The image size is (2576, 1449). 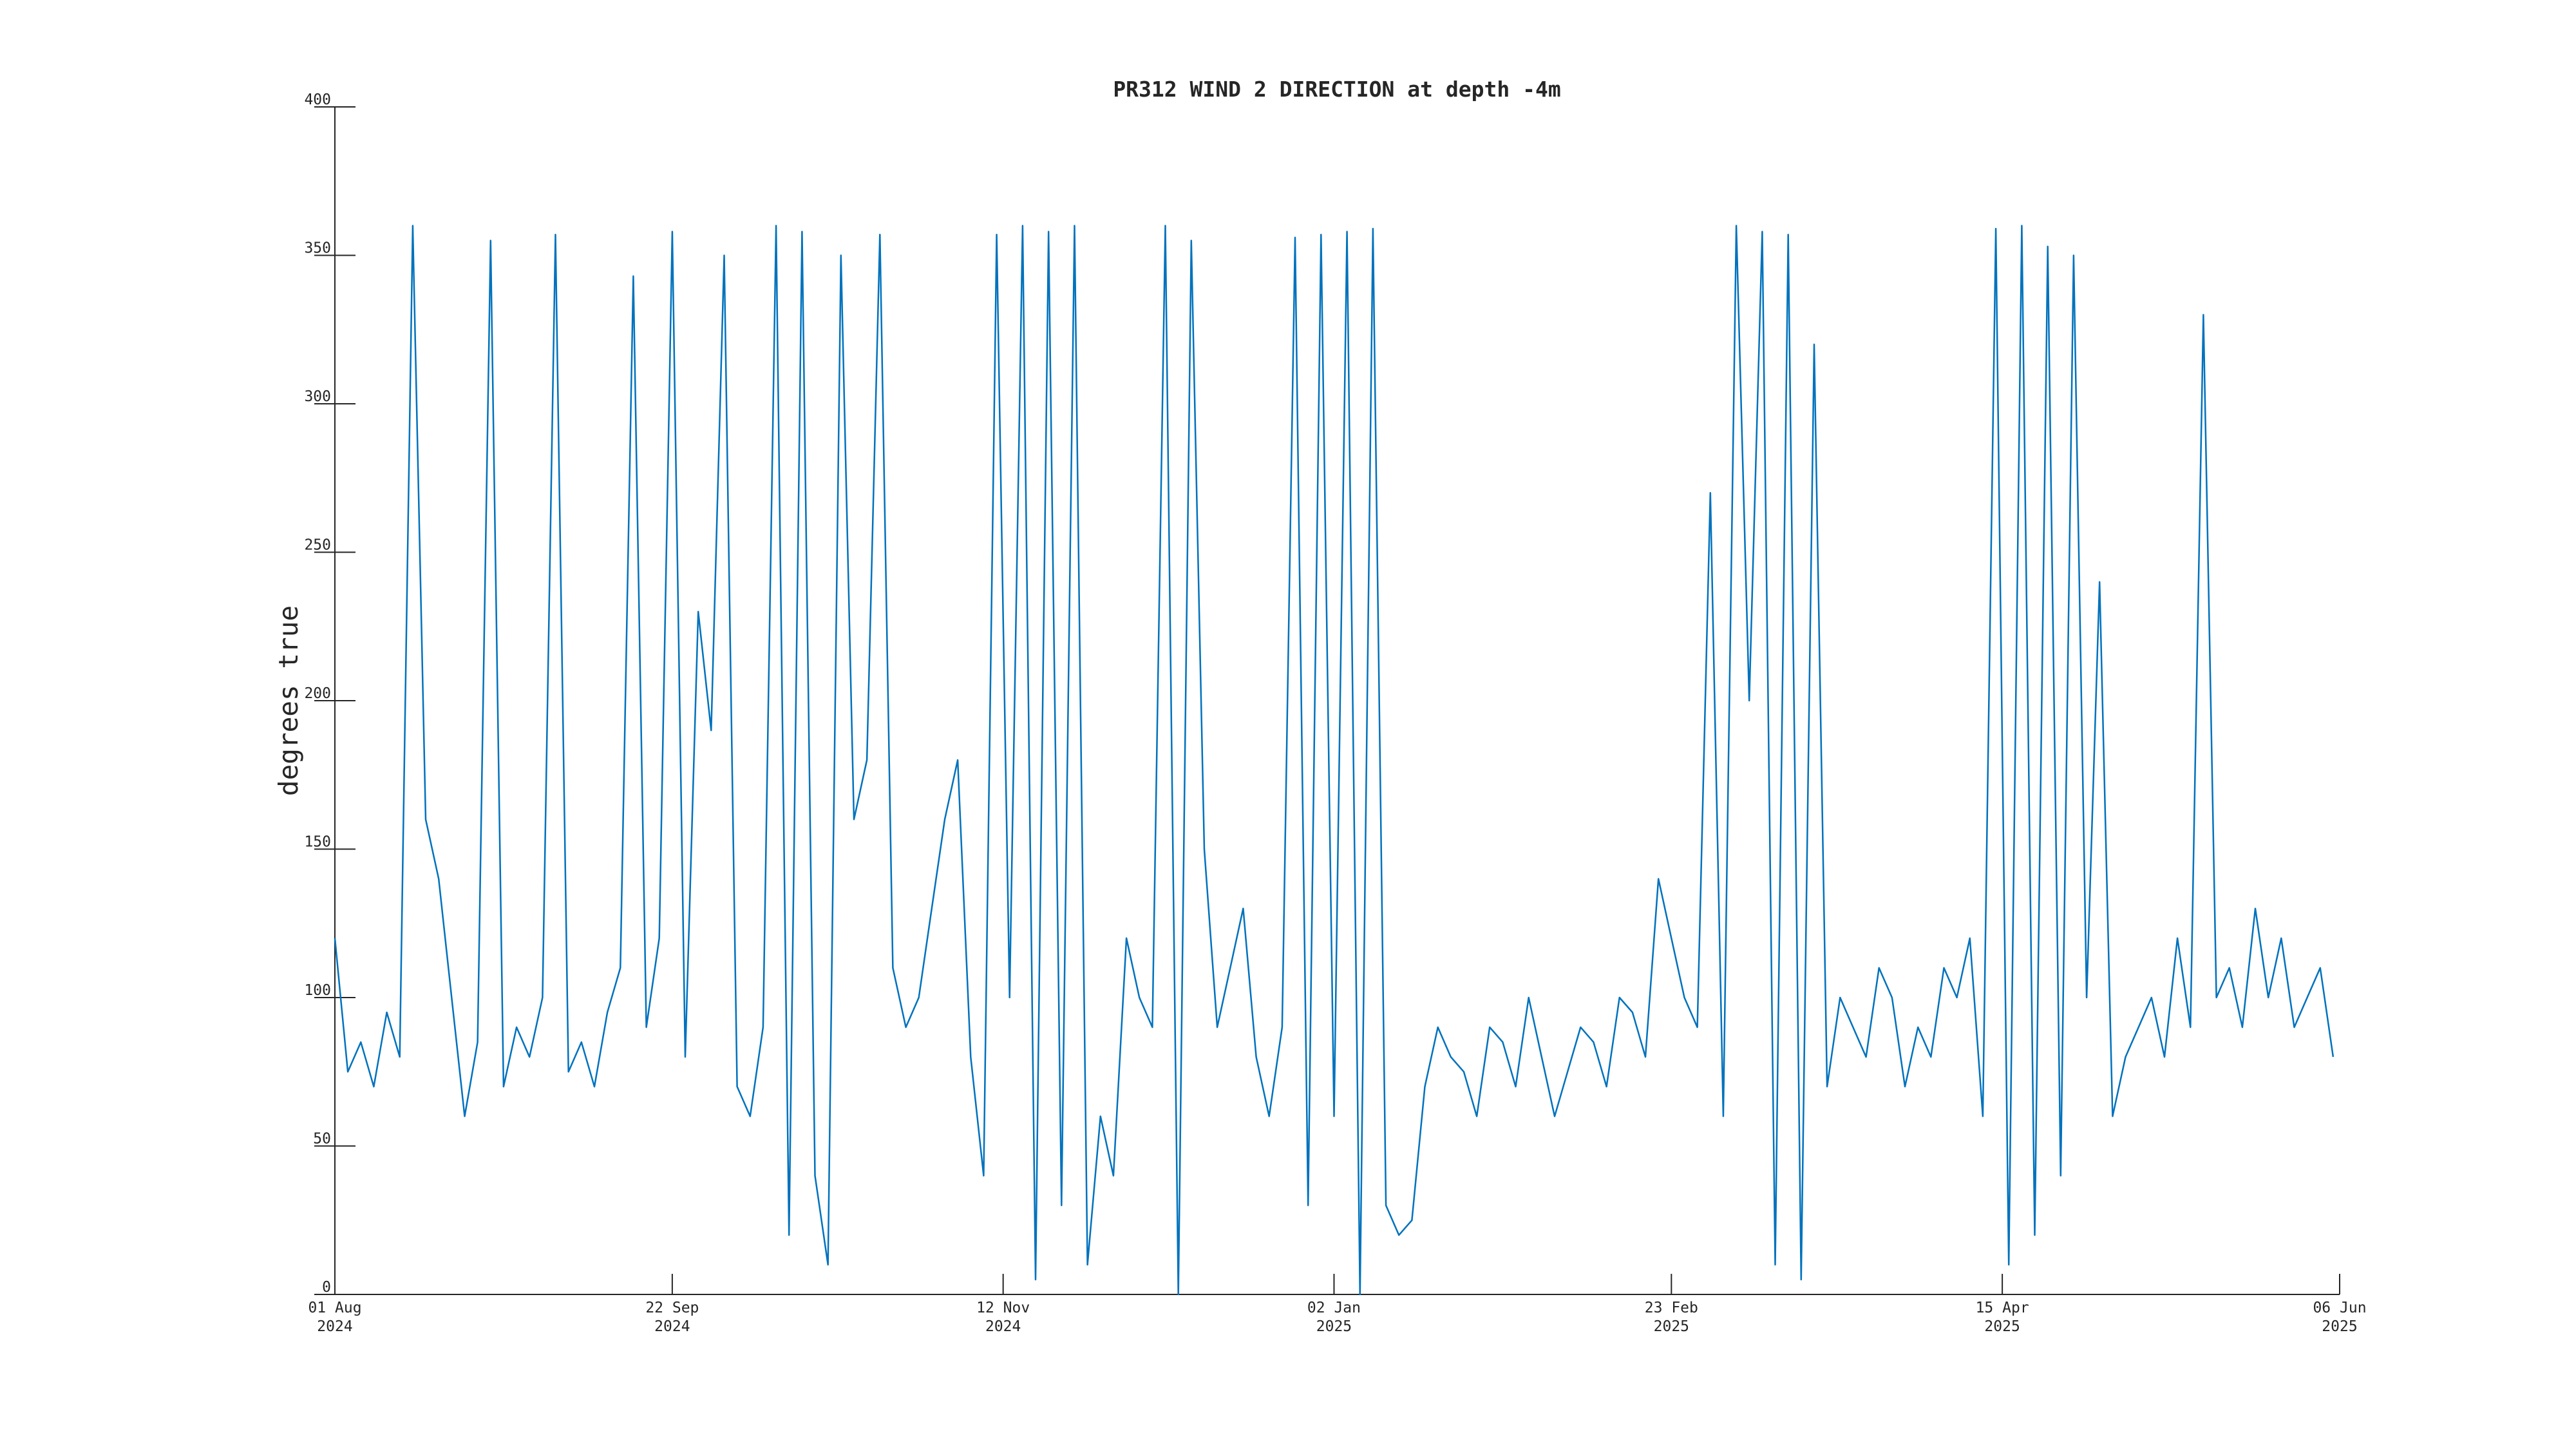 What do you see at coordinates (322, 1139) in the screenshot?
I see `y-tick-label: 50` at bounding box center [322, 1139].